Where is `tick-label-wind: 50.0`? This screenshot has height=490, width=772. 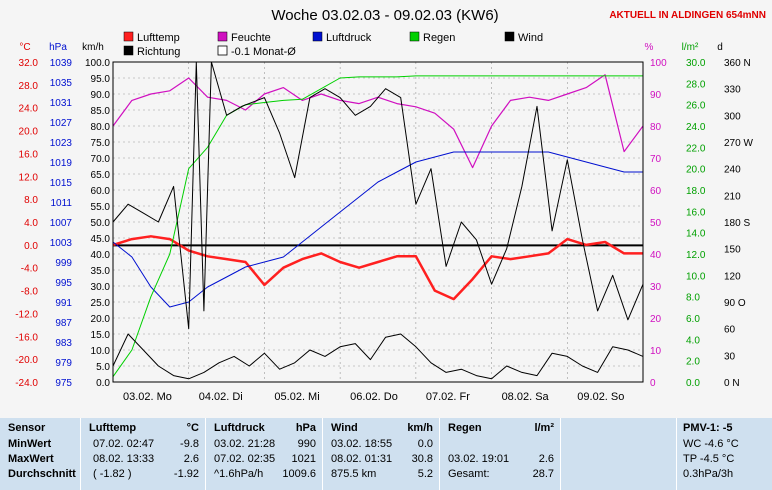
tick-label-wind: 50.0 is located at coordinates (101, 223).